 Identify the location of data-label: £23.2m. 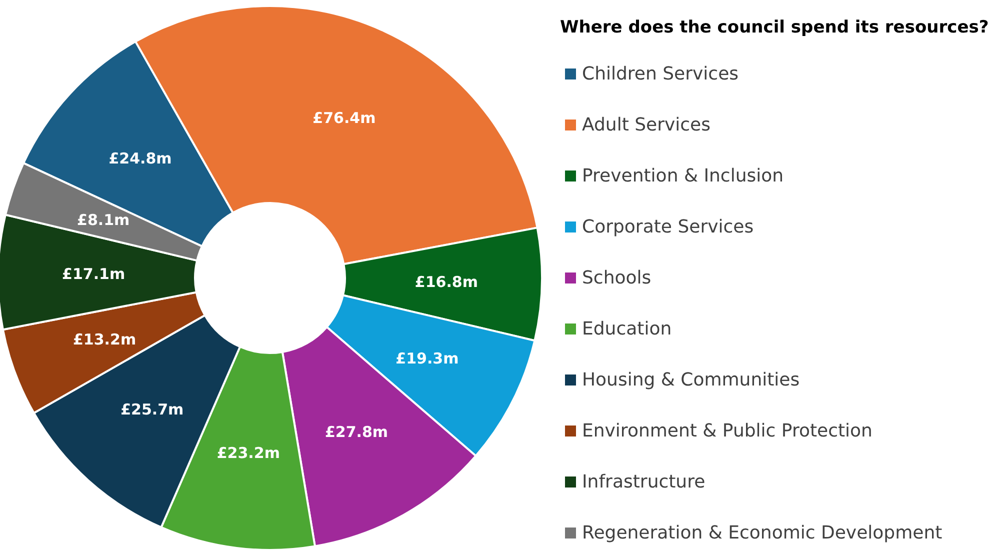
(248, 453).